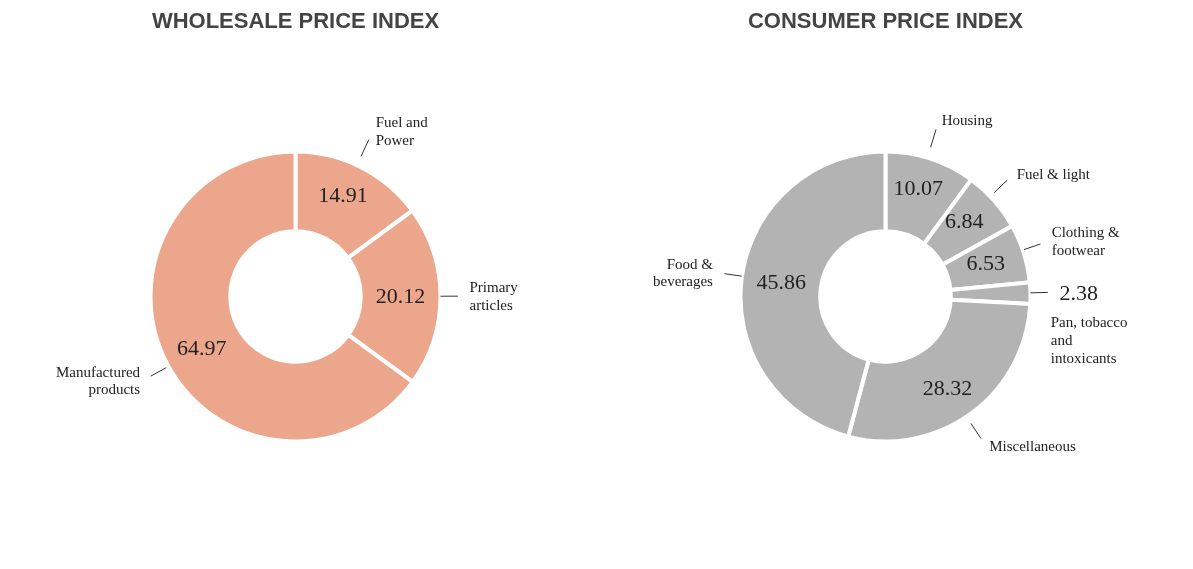  What do you see at coordinates (402, 131) in the screenshot?
I see `slice-label: Fuel and Power` at bounding box center [402, 131].